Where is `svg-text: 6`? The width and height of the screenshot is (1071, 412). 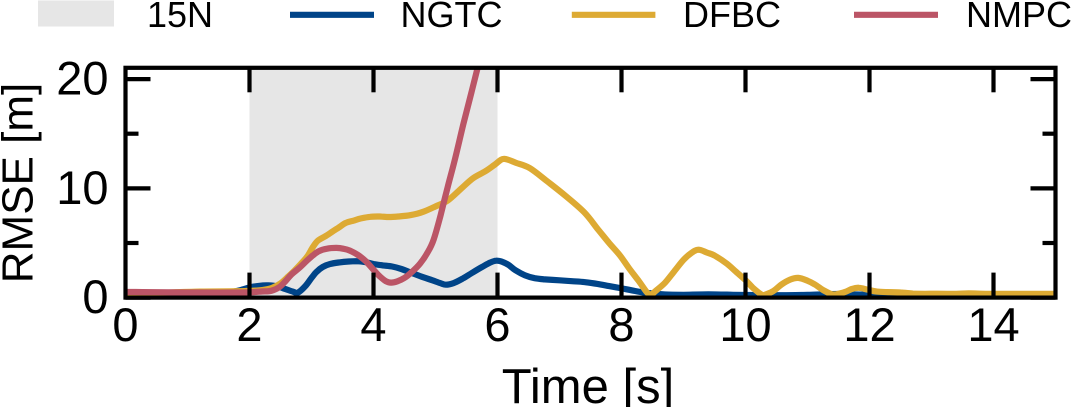 svg-text: 6 is located at coordinates (497, 324).